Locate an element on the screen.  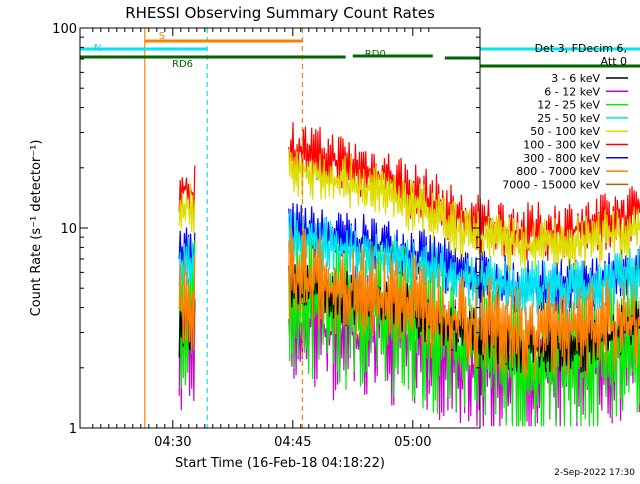
legend-label-0: 3 - 6 keV is located at coordinates (575, 78).